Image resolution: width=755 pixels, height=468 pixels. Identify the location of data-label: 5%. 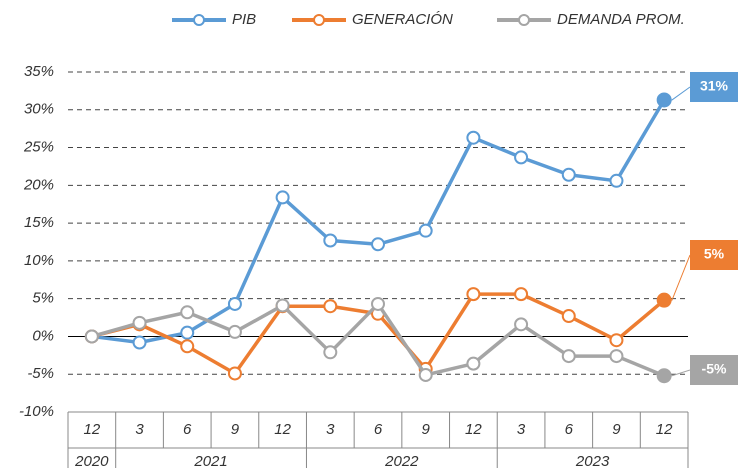
(714, 254).